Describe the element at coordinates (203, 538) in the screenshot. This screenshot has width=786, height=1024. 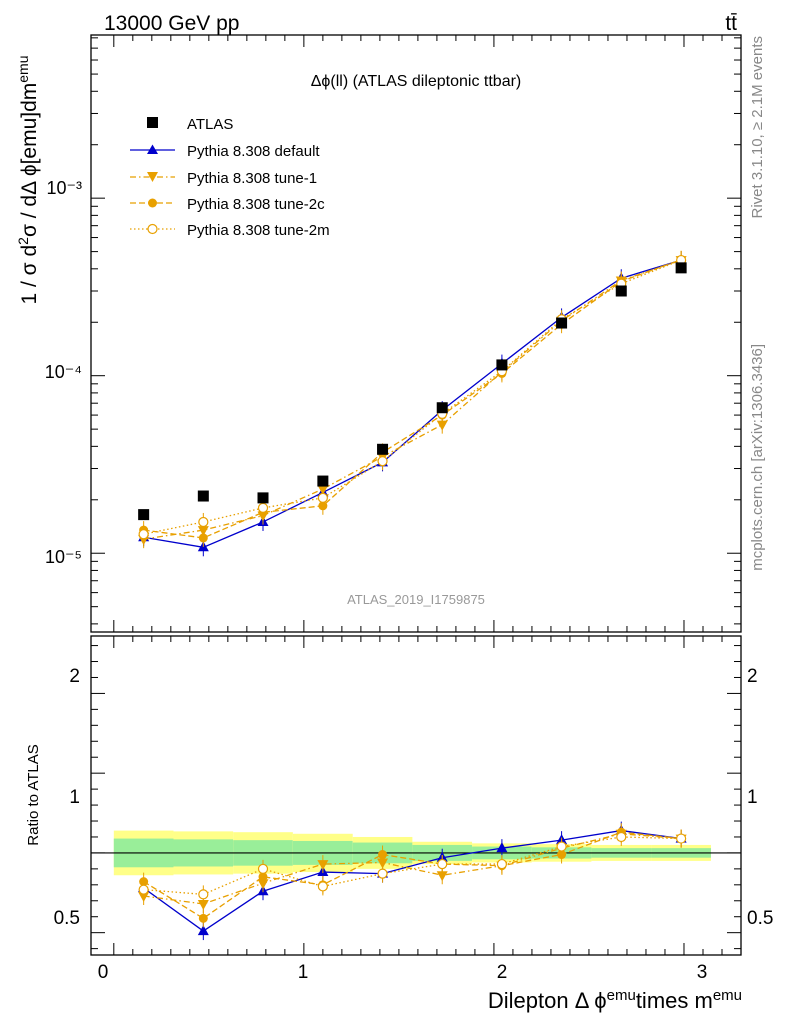
I see `main-point-pythia-8-308-tune-2c` at that location.